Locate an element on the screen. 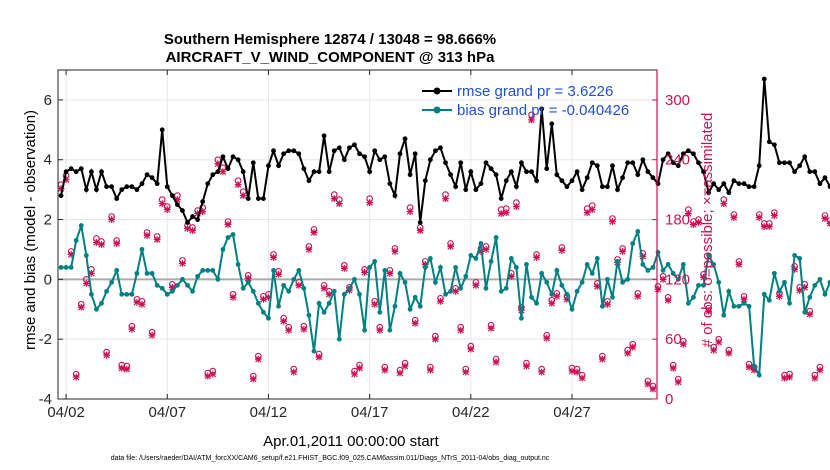 Image resolution: width=830 pixels, height=470 pixels. x-tick-label: 04/22 is located at coordinates (471, 412).